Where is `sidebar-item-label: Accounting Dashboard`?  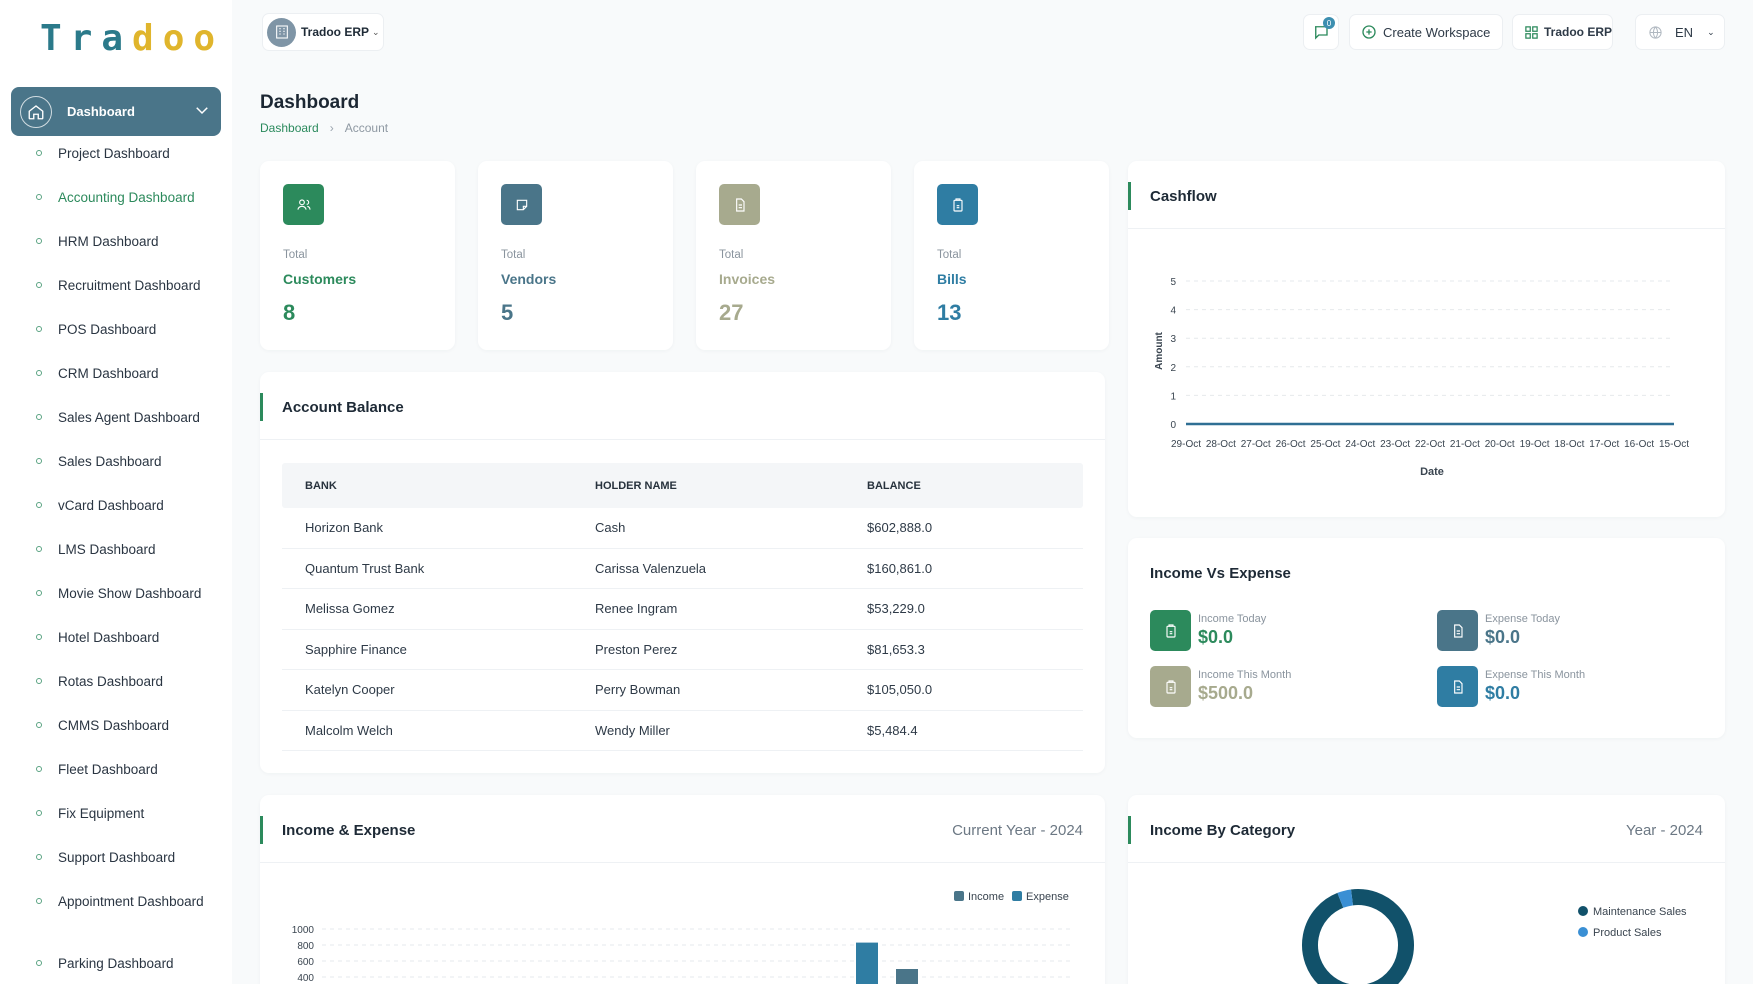 sidebar-item-label: Accounting Dashboard is located at coordinates (126, 197).